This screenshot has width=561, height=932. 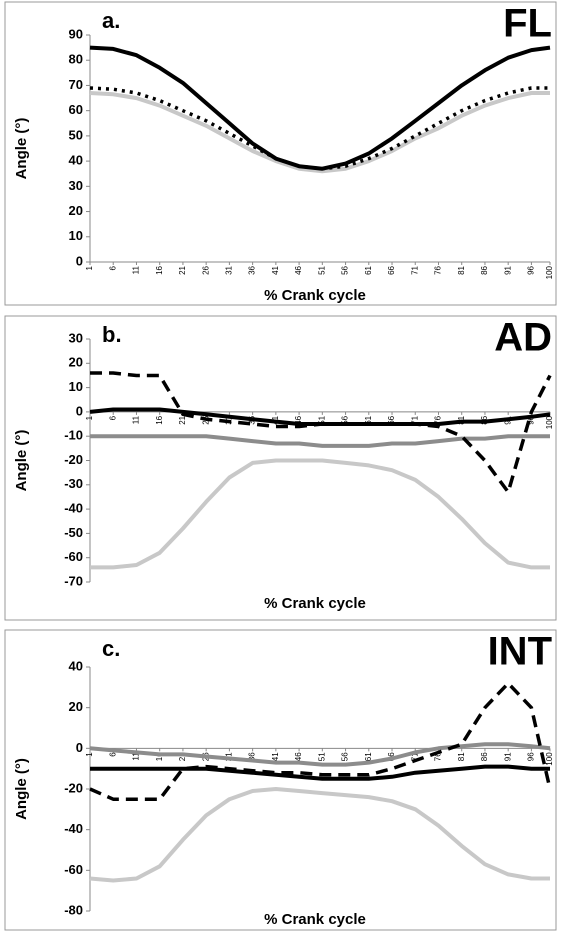 I want to click on x-tick-label: 41, so click(x=275, y=756).